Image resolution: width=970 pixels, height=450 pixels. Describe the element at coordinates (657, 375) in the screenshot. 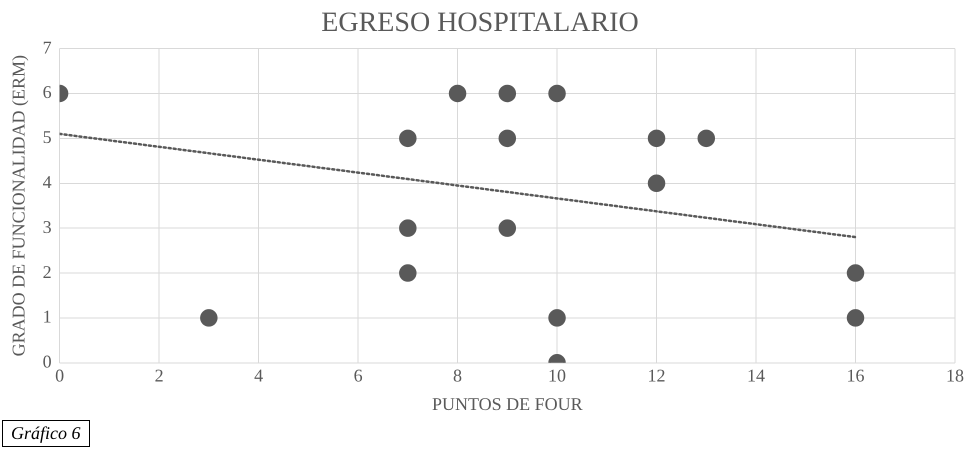

I see `x-tick-label: 12` at that location.